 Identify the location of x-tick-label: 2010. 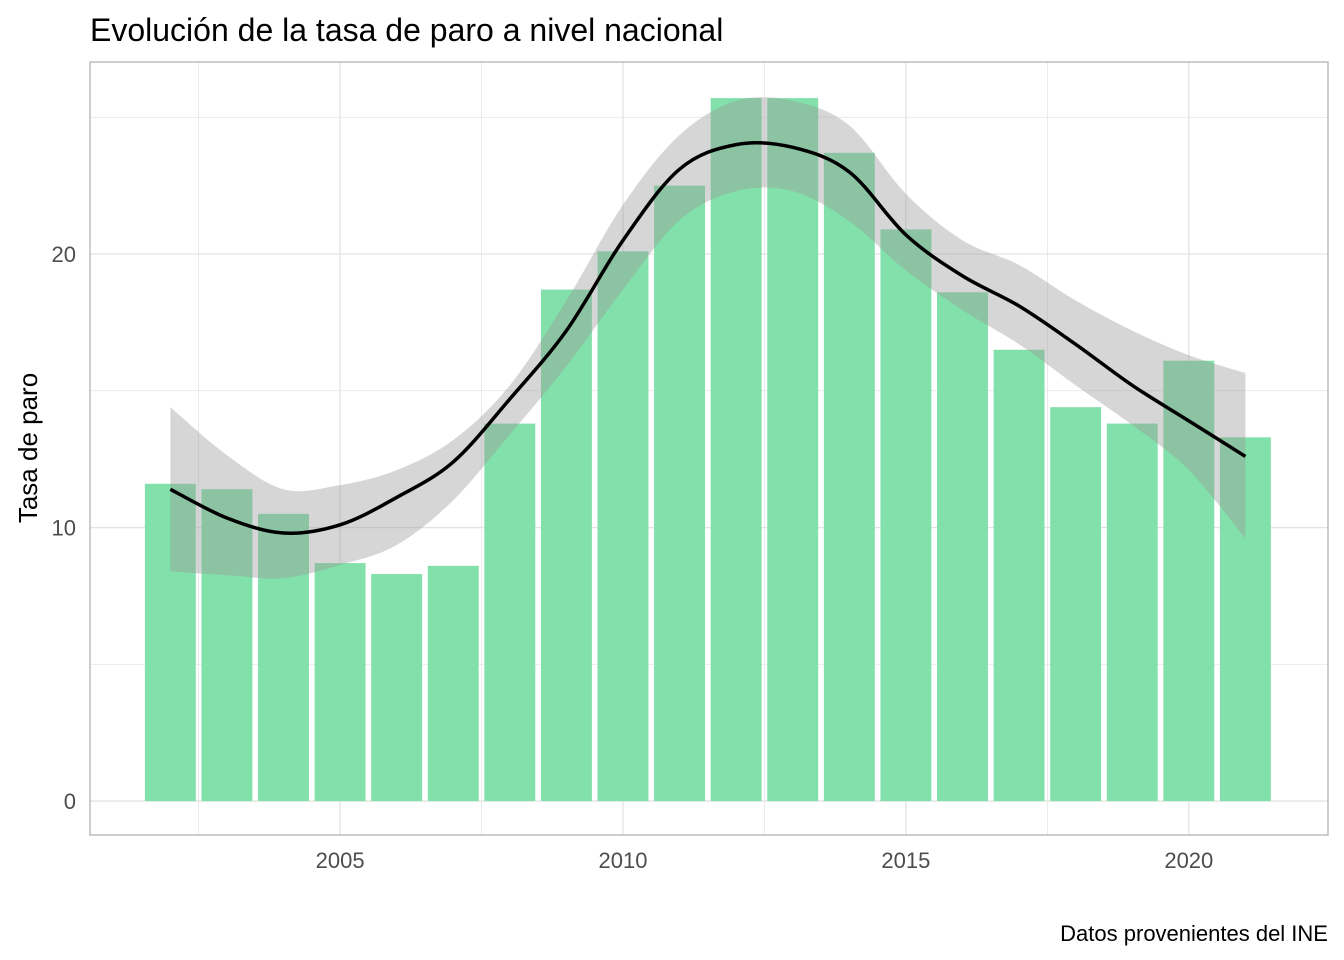
(623, 860).